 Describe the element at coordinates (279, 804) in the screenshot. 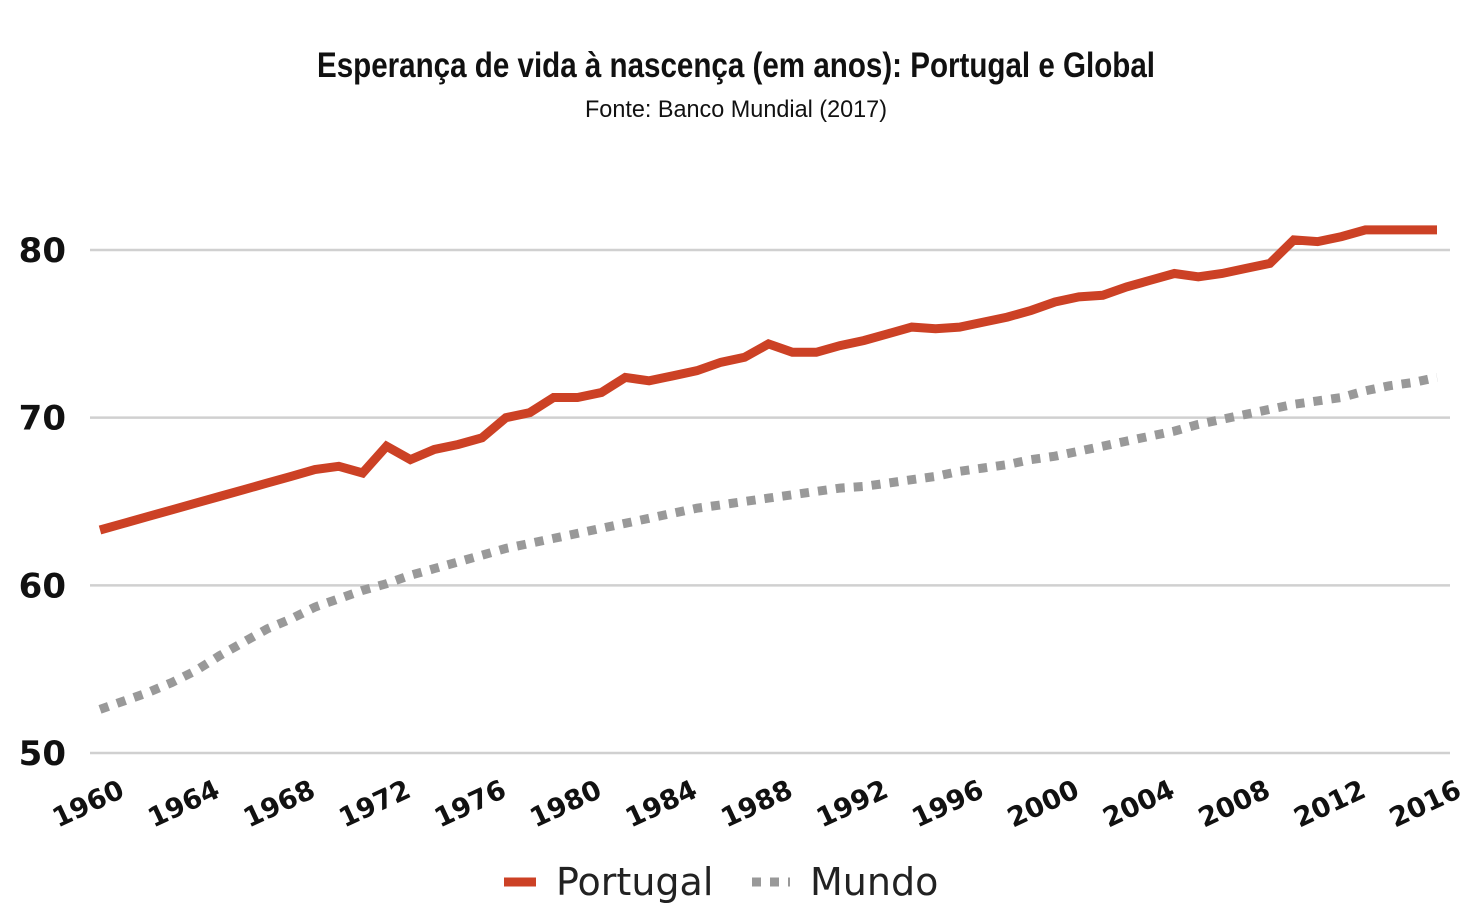

I see `x-tick-label: 1968` at that location.